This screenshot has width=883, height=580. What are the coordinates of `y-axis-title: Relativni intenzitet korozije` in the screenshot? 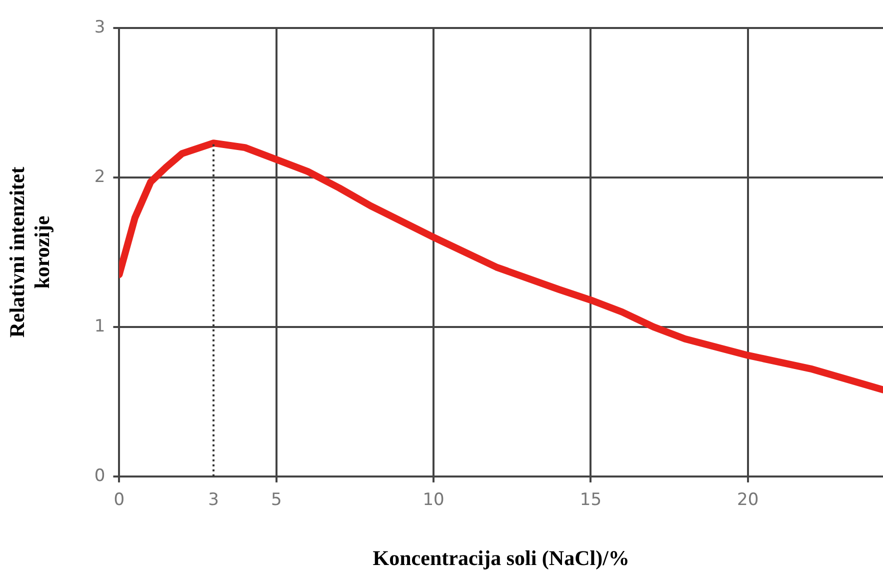 It's located at (29, 252).